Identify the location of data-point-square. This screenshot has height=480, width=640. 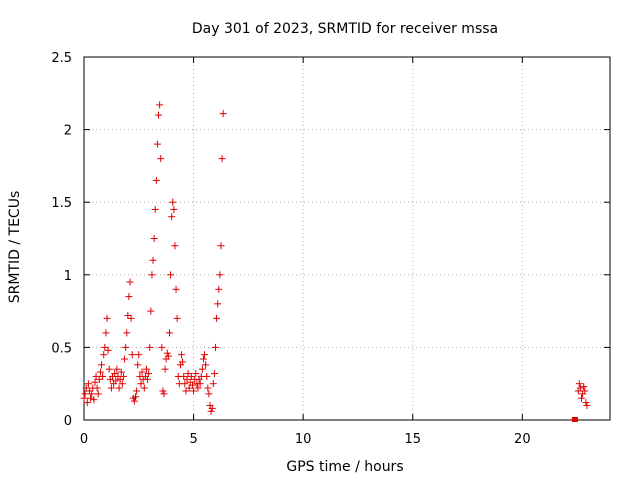
(574, 419).